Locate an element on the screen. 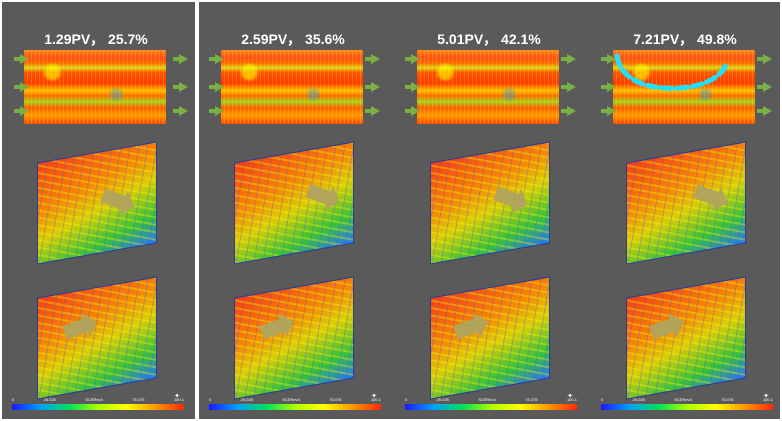 The height and width of the screenshot is (421, 782). highlight-region-outline is located at coordinates (672, 72).